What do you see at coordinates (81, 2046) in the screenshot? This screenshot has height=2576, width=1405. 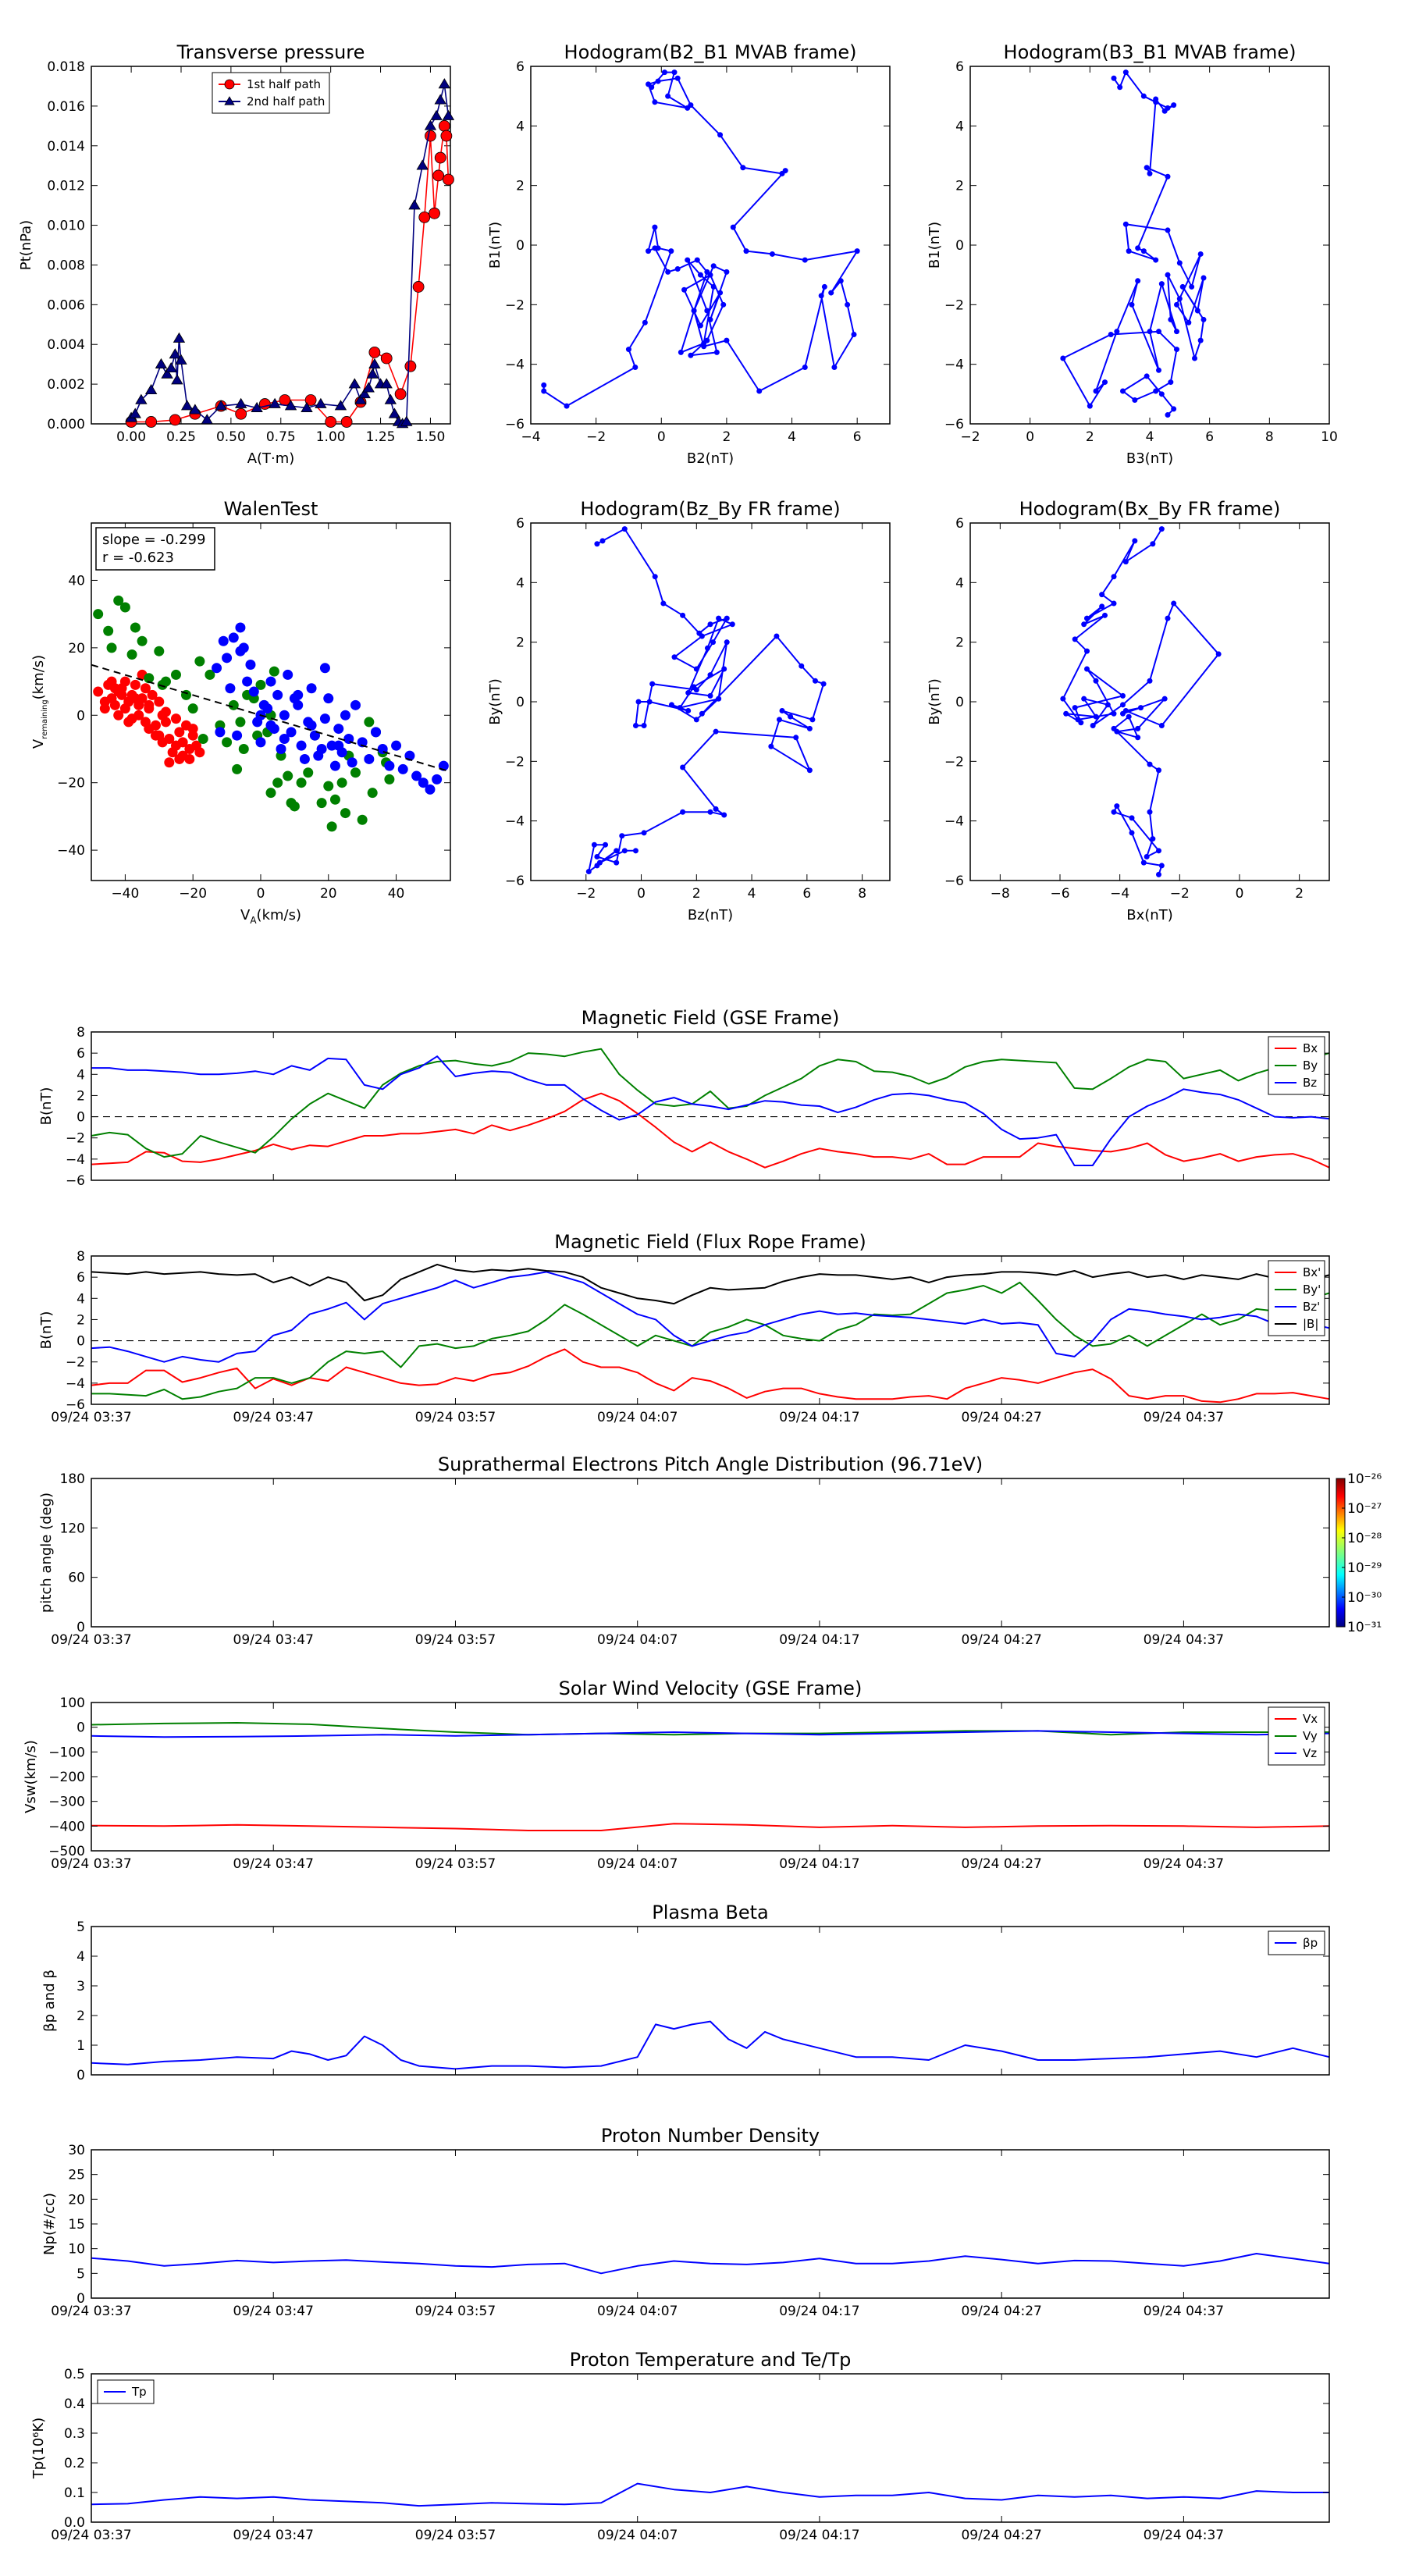 I see `y-tick-label: 1` at bounding box center [81, 2046].